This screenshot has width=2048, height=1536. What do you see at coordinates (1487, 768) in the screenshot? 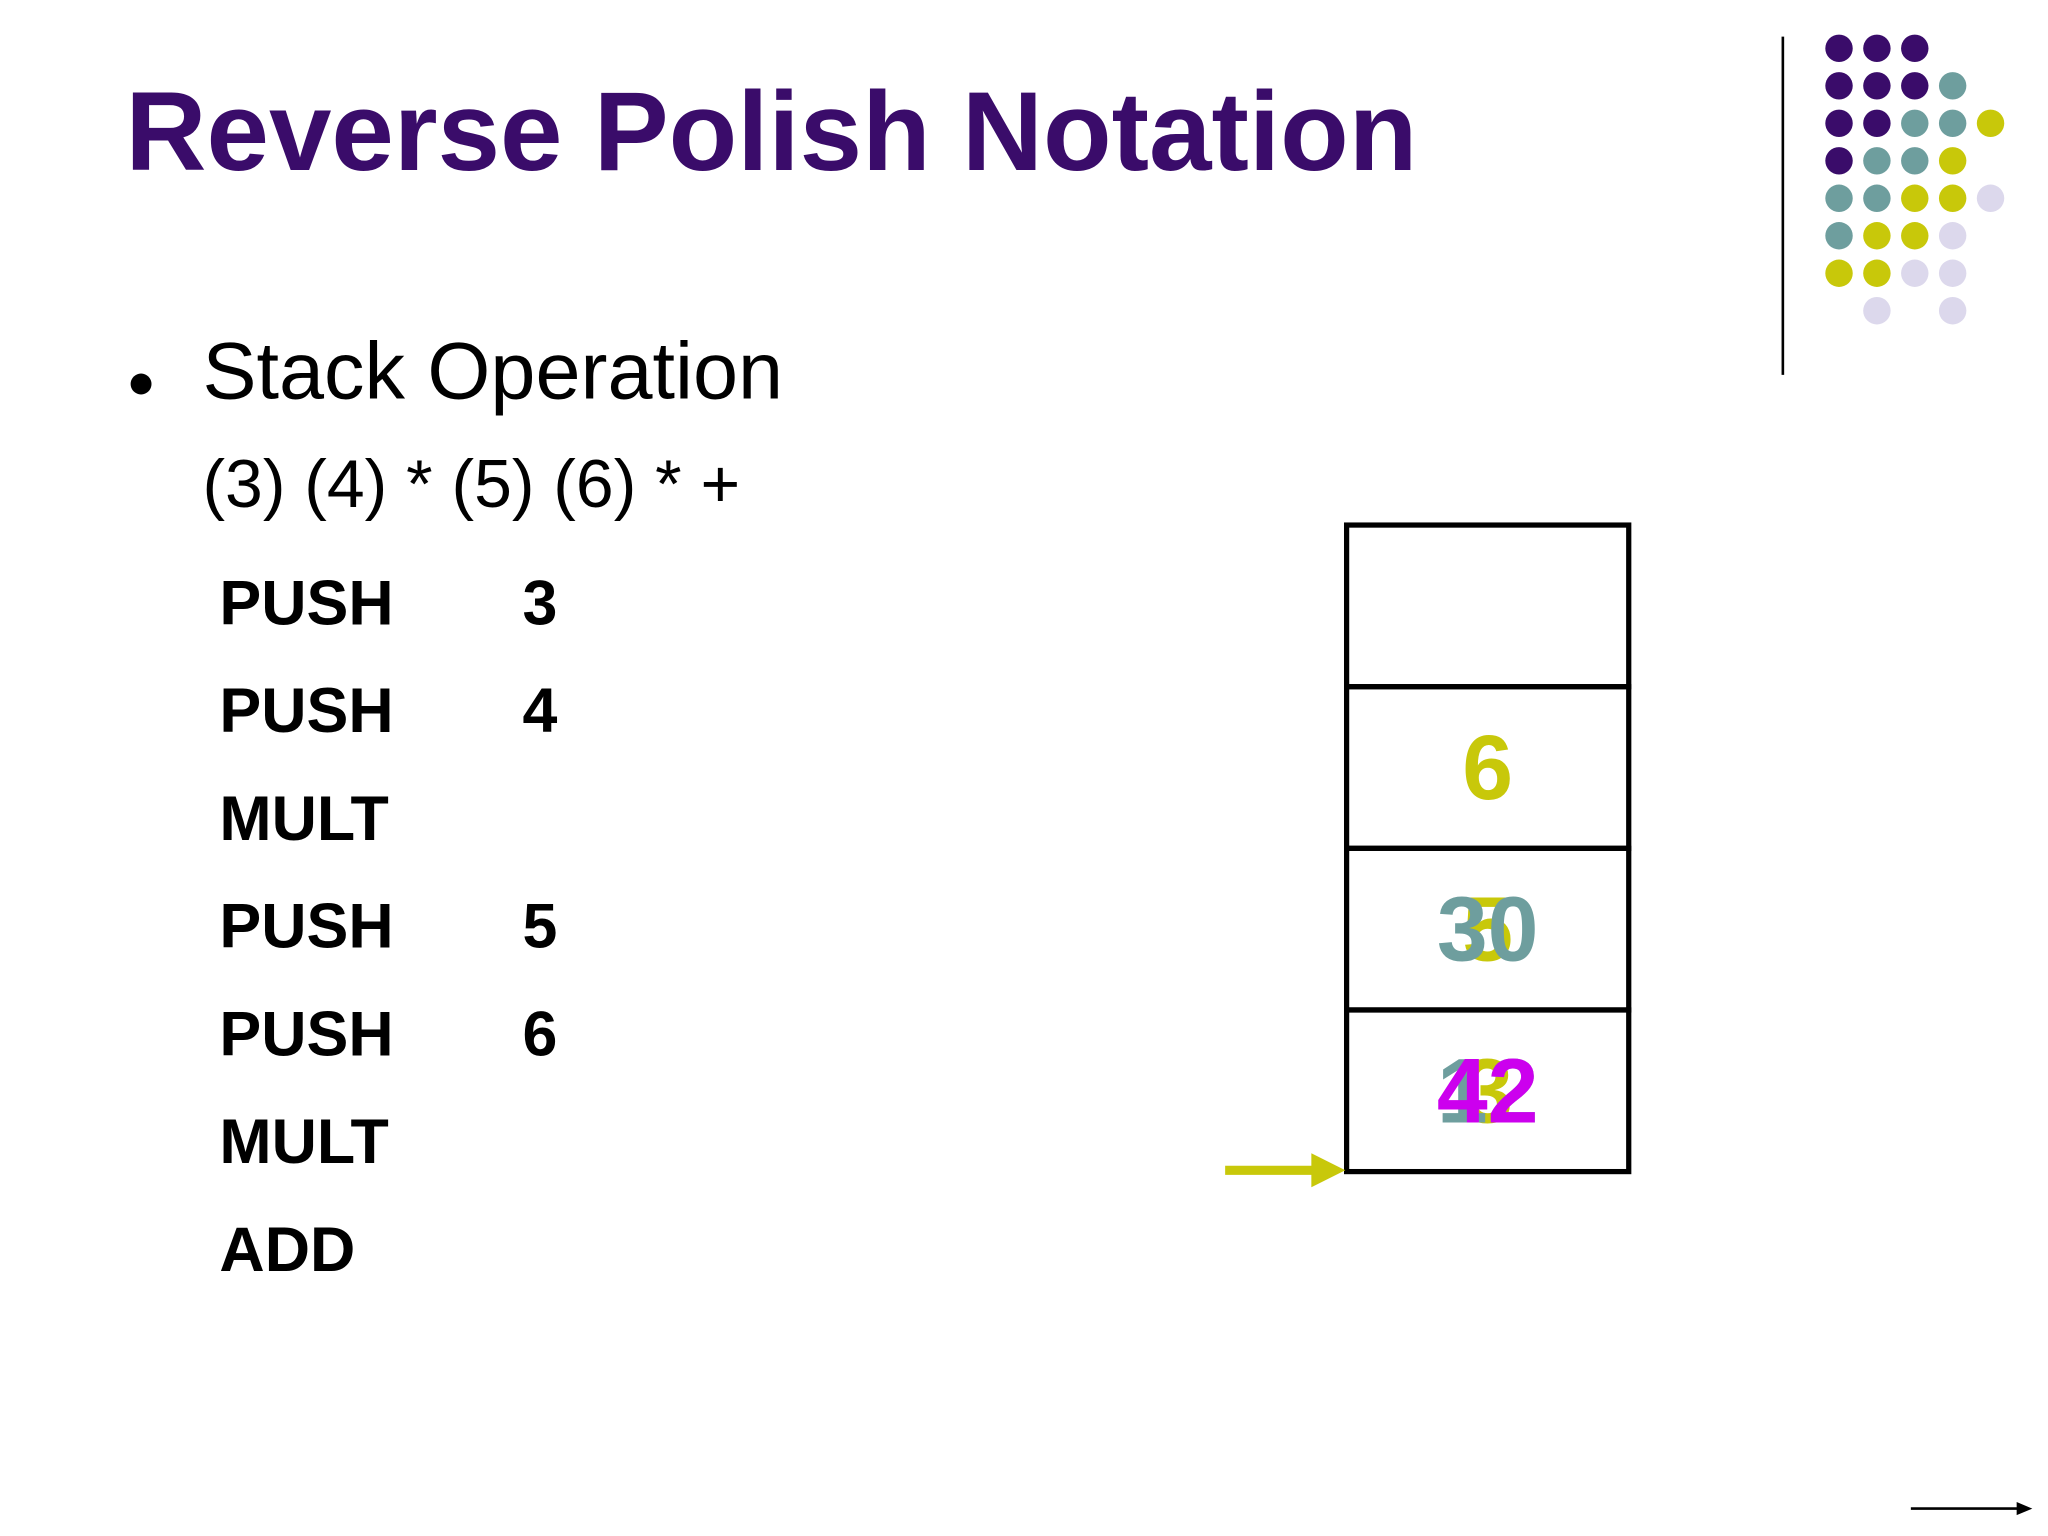
I see `stack-entry: 6` at bounding box center [1487, 768].